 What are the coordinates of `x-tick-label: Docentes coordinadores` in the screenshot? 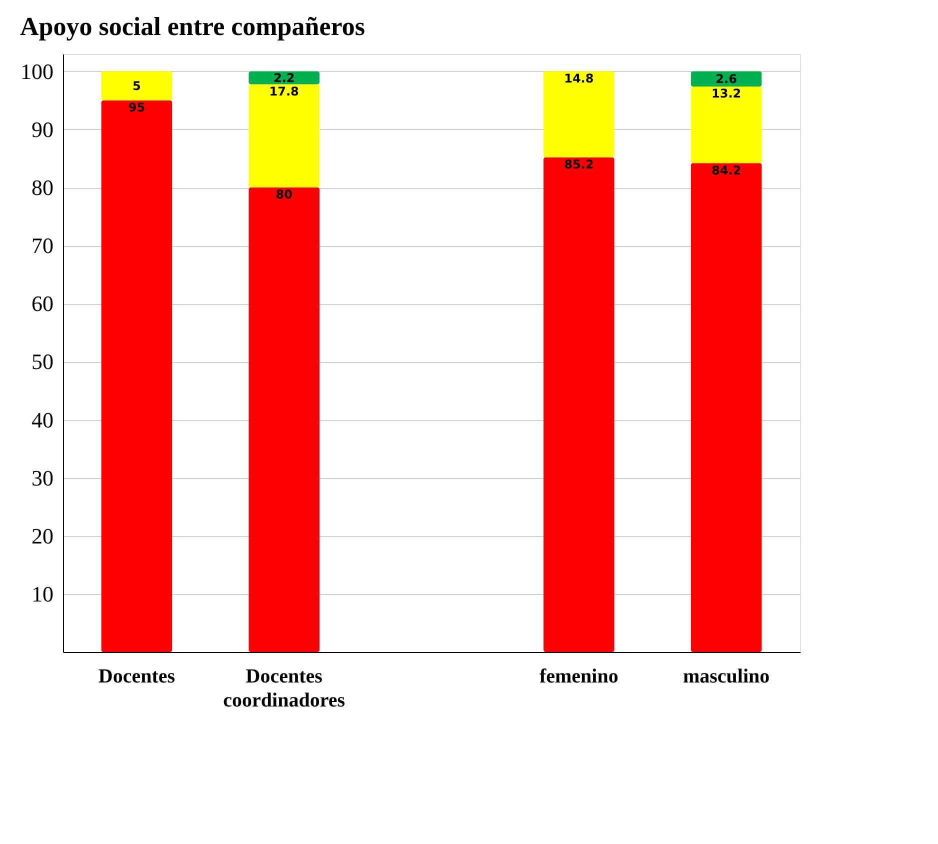 It's located at (284, 689).